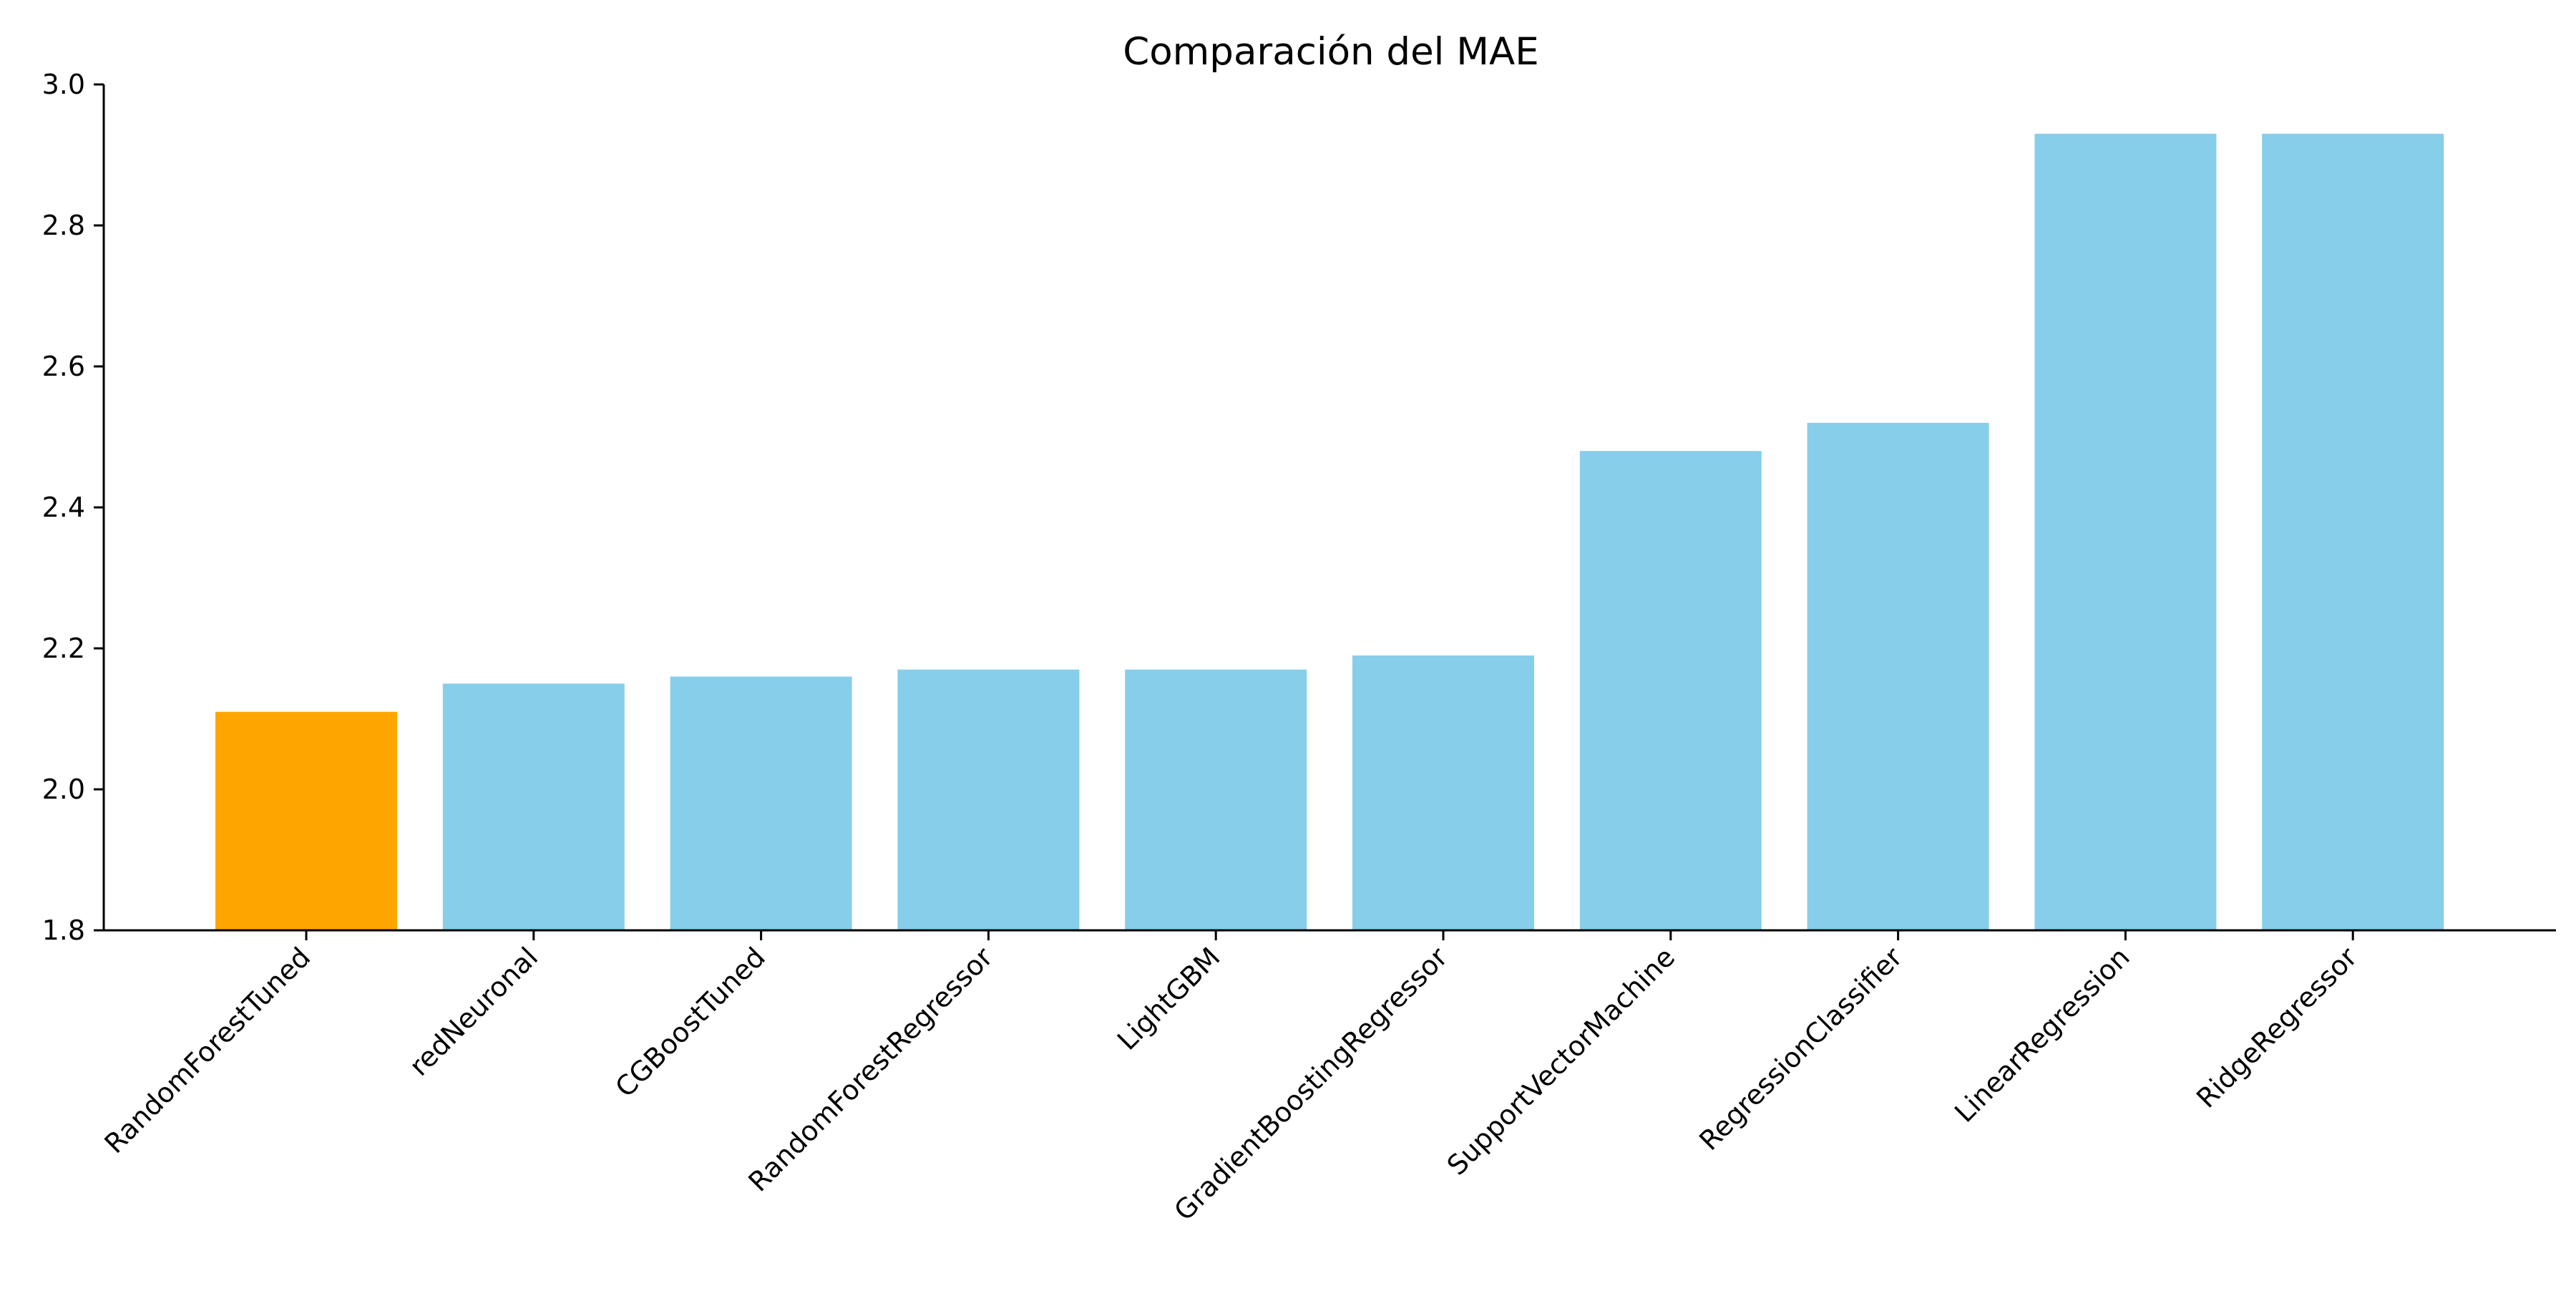 The image size is (2576, 1291). Describe the element at coordinates (208, 1050) in the screenshot. I see `x-tick-label: RandomForestTuned` at that location.